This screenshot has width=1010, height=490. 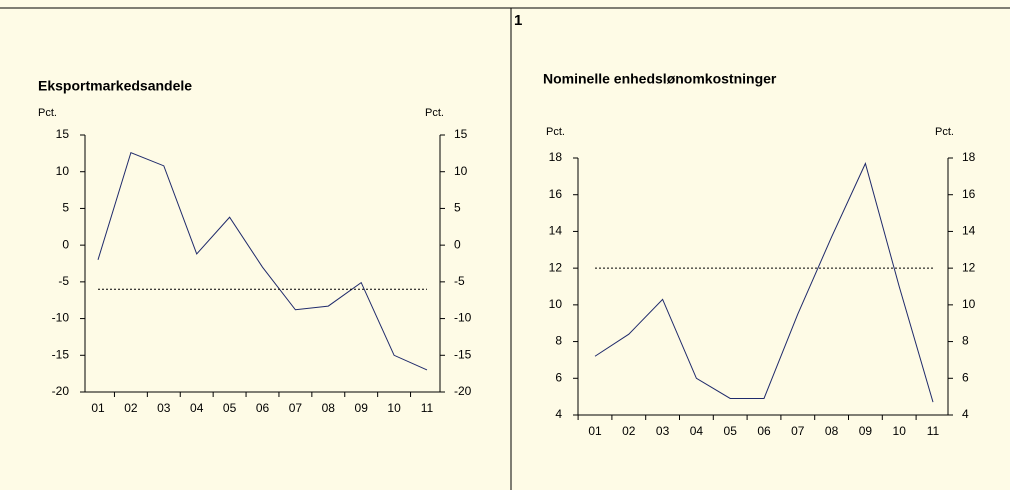 I want to click on y2-tick-label: 14, so click(x=969, y=231).